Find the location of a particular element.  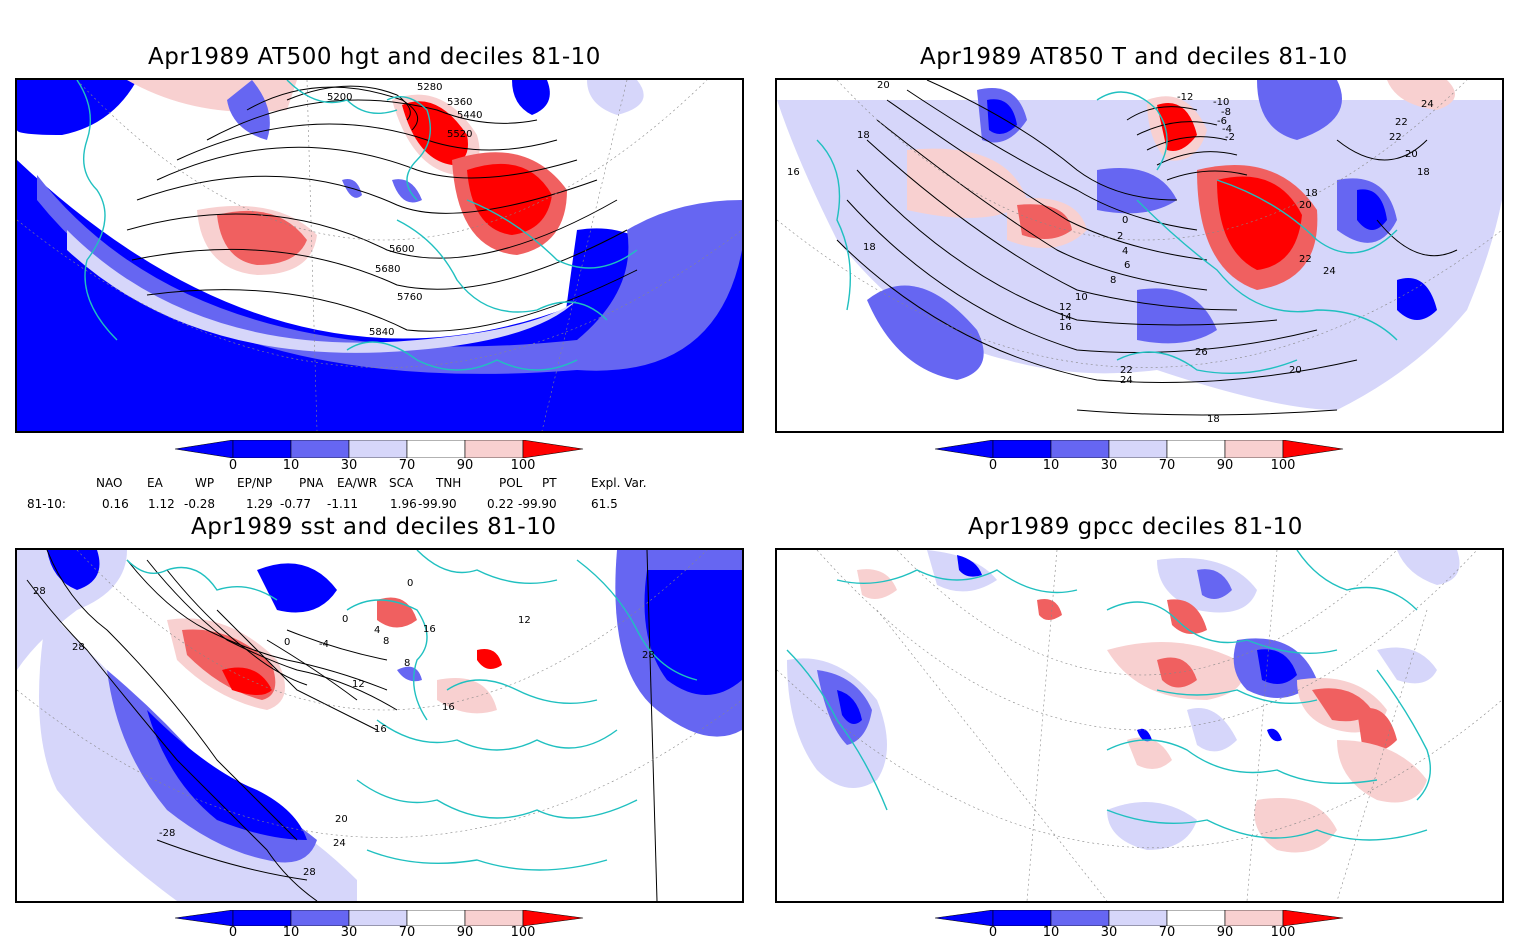

index-value: -0.28 is located at coordinates (200, 504).